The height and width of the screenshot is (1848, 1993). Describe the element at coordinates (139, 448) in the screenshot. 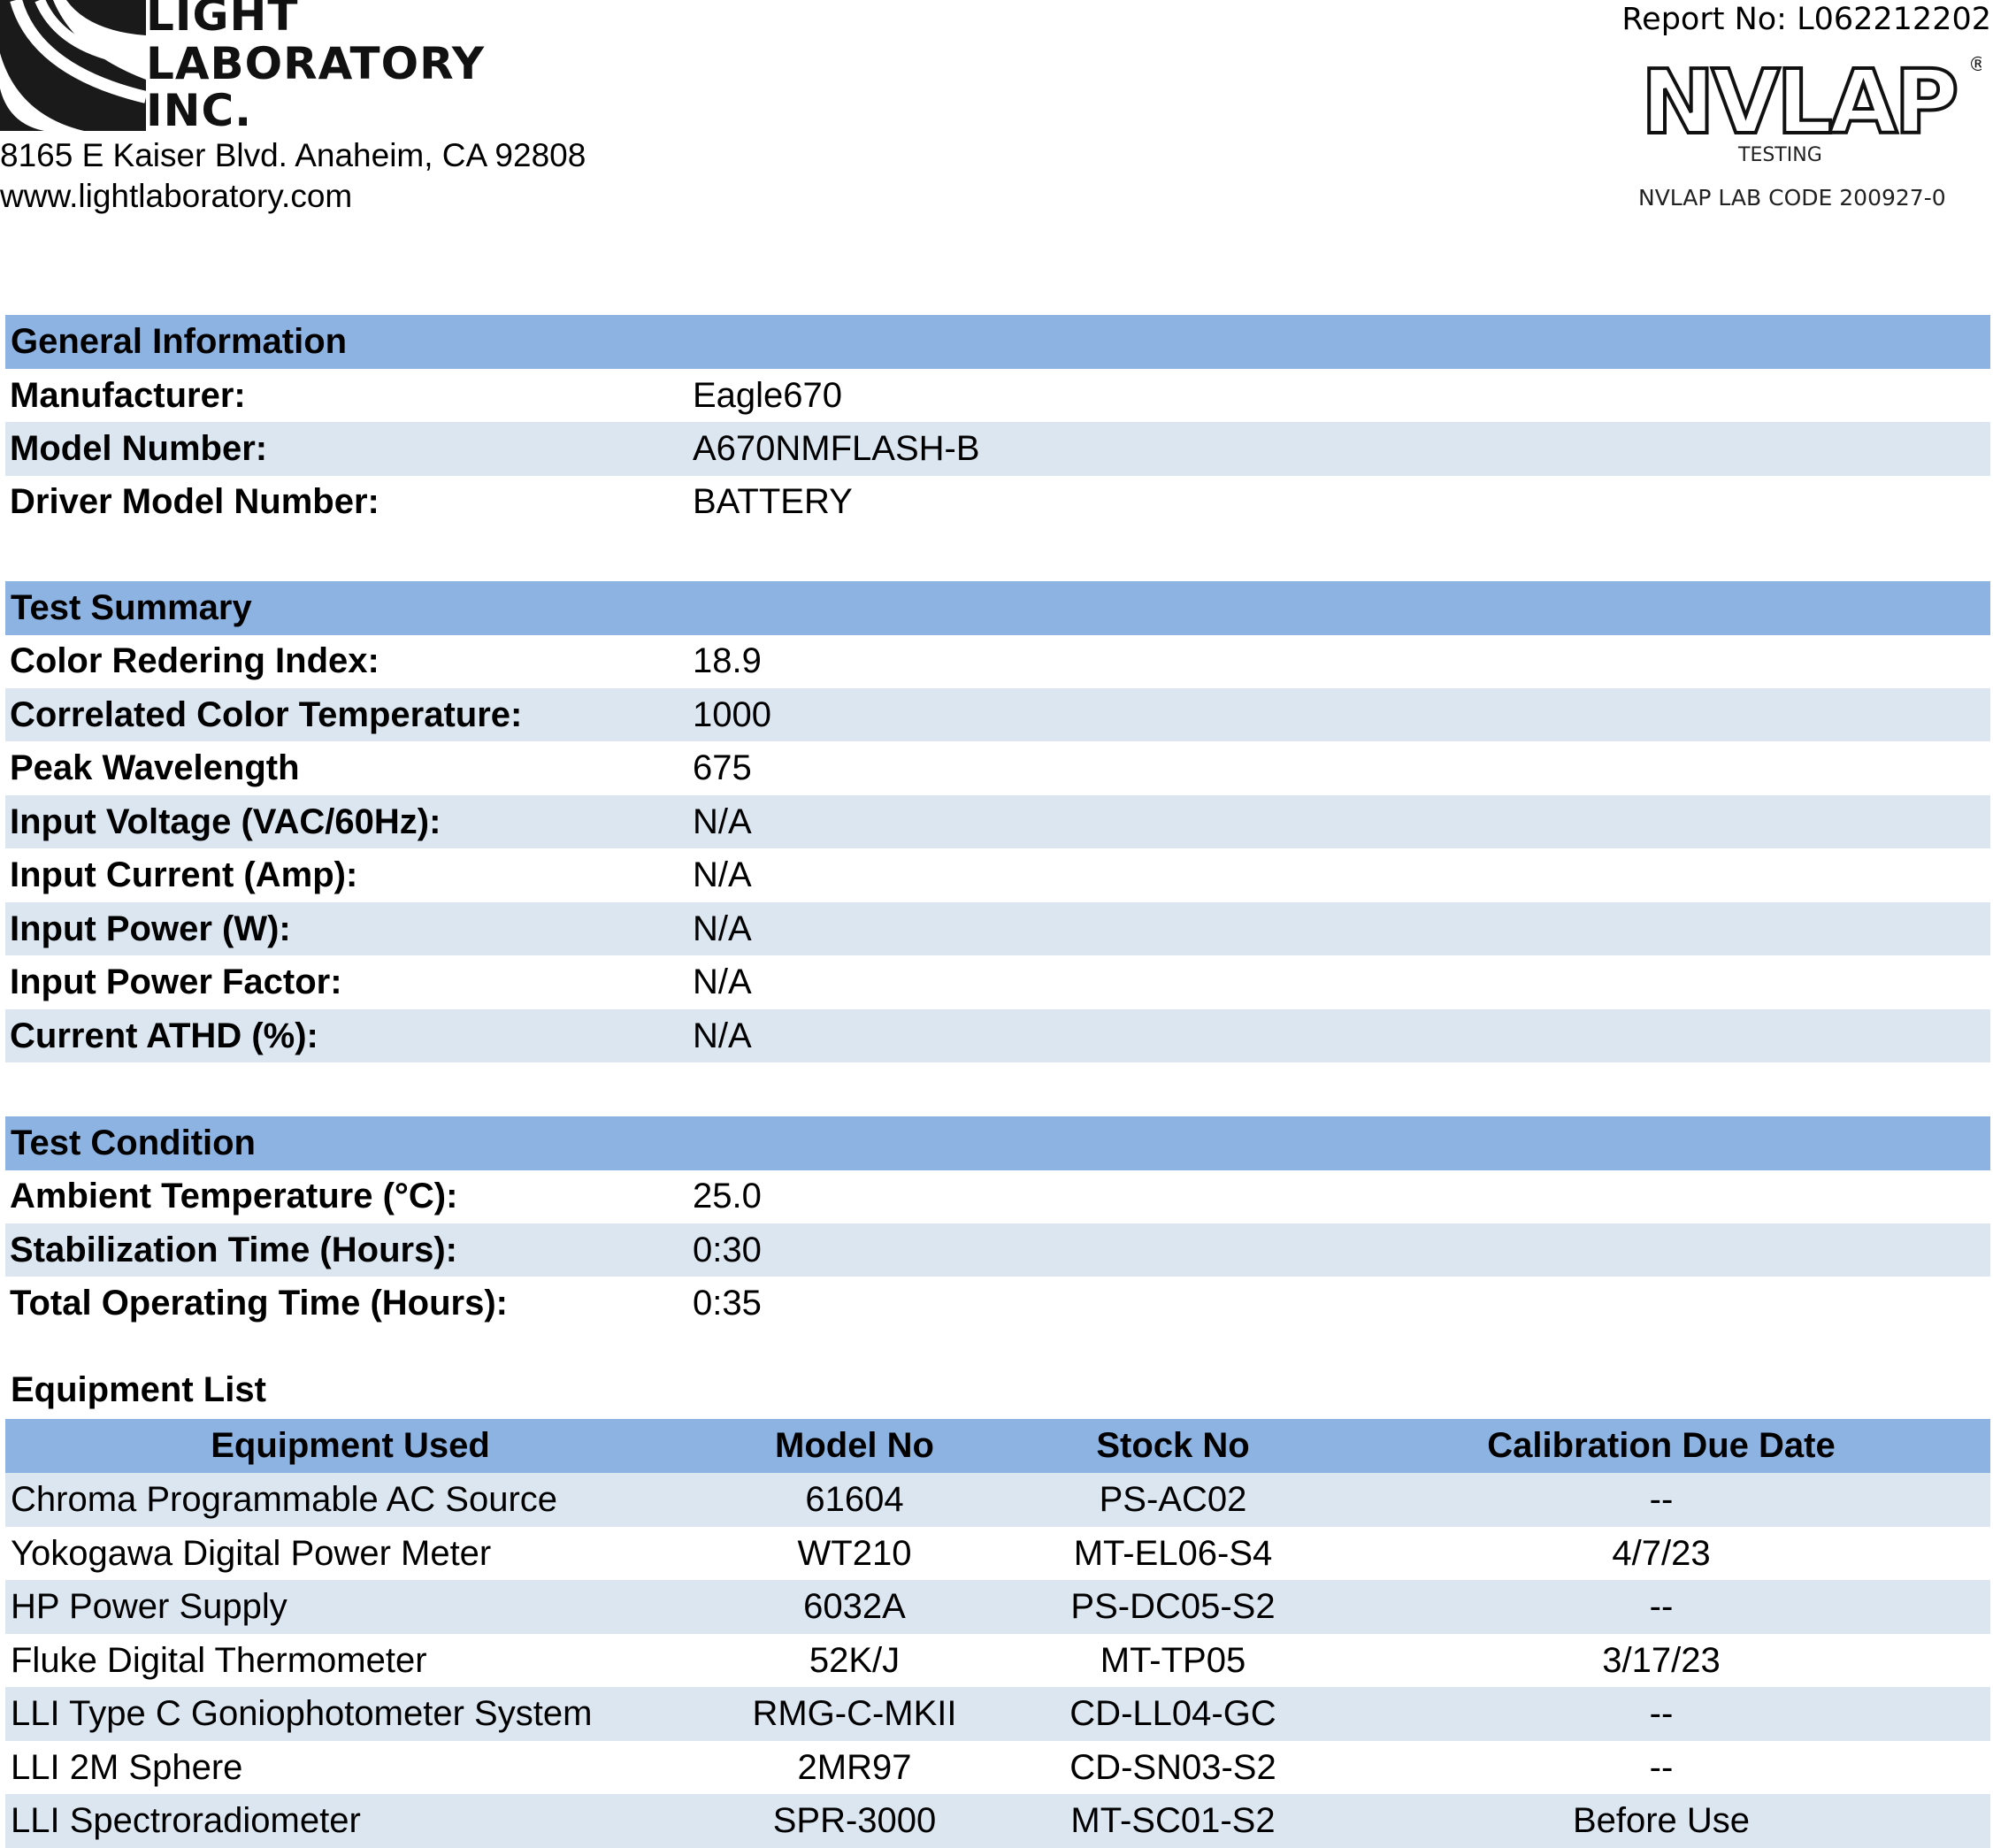

I see `field-label: Model Number:` at that location.